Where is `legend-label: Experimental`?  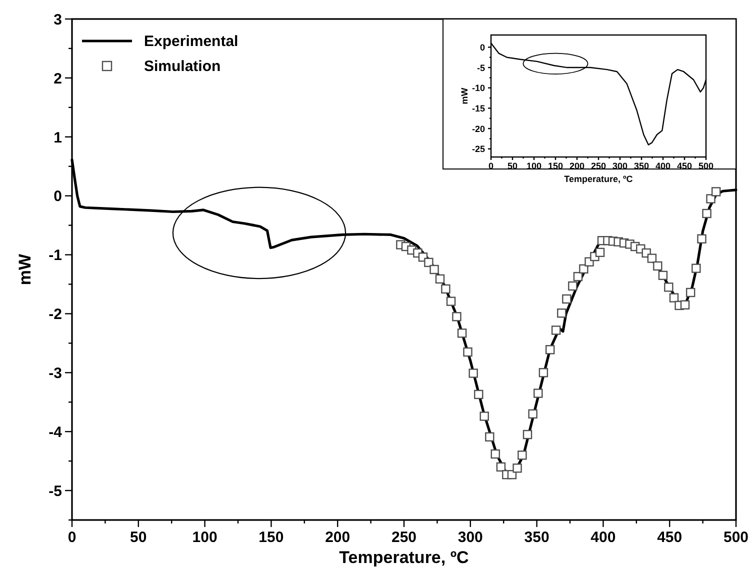 legend-label: Experimental is located at coordinates (191, 41).